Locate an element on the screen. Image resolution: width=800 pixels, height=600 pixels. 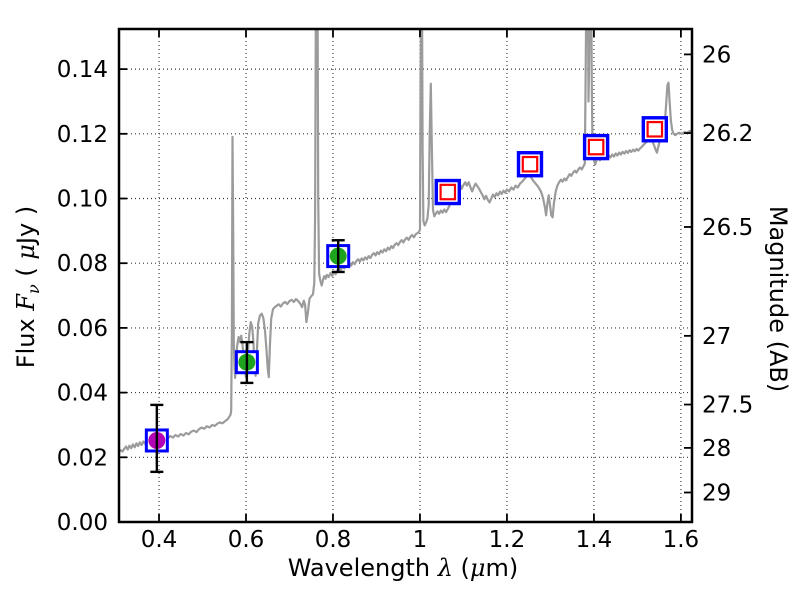
y-axis-label-right: Magnitude (AB) is located at coordinates (778, 299).